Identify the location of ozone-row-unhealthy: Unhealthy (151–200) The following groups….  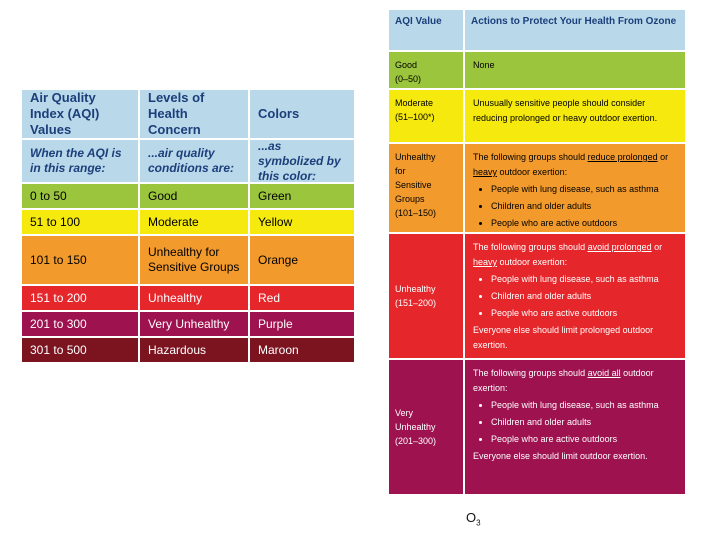
(537, 296).